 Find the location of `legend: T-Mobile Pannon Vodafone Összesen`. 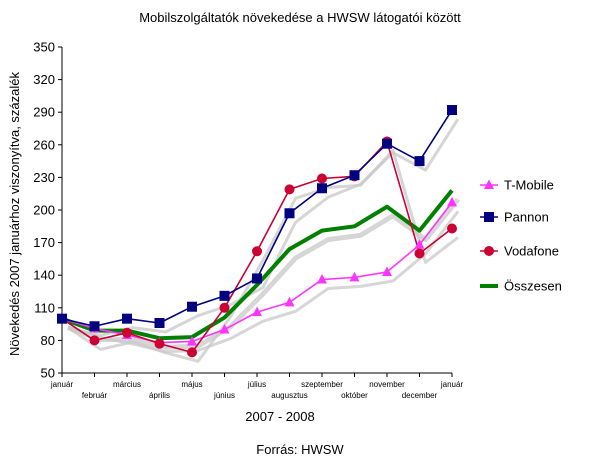

legend: T-Mobile Pannon Vodafone Összesen is located at coordinates (521, 236).